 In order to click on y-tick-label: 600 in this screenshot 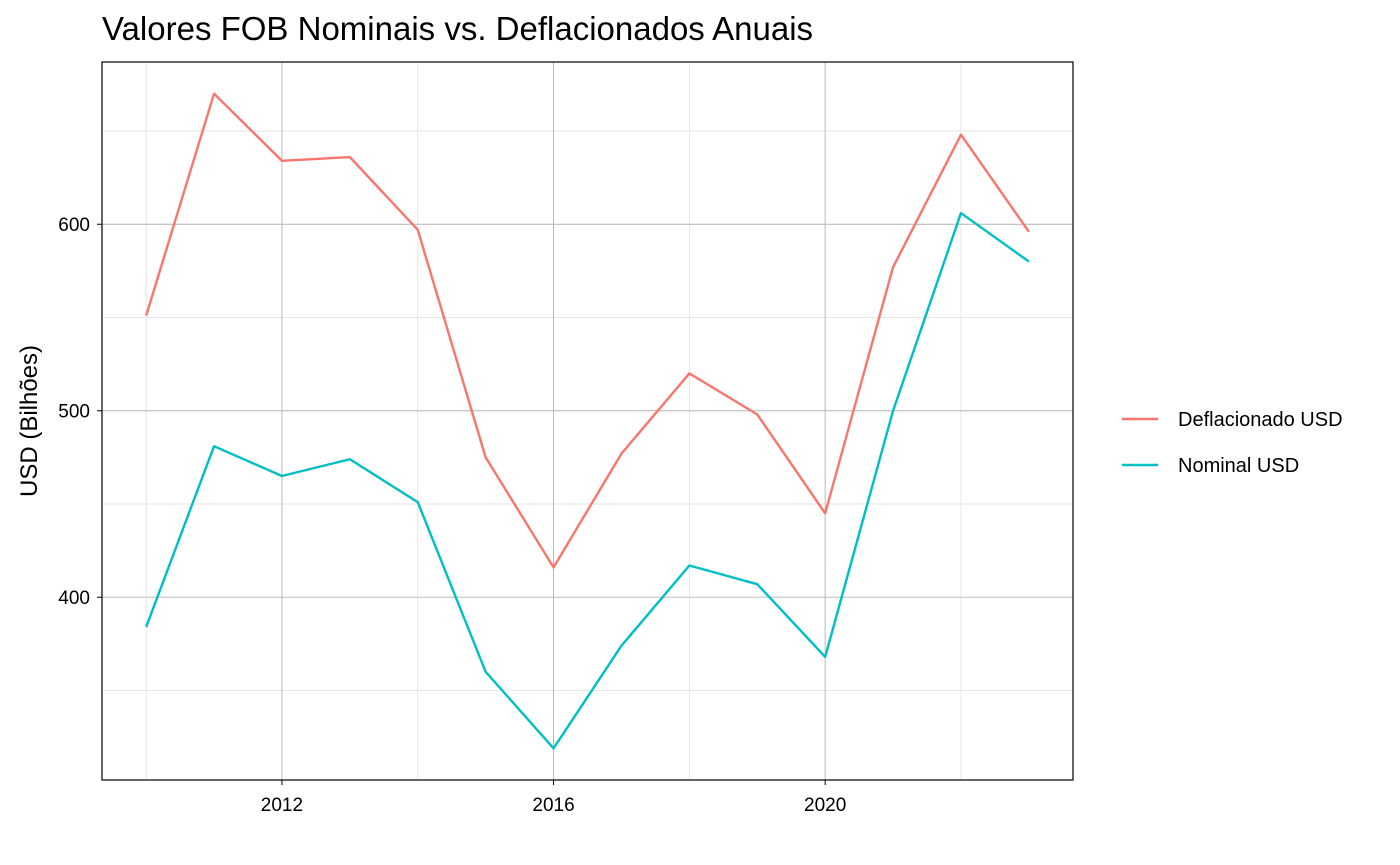, I will do `click(74, 225)`.